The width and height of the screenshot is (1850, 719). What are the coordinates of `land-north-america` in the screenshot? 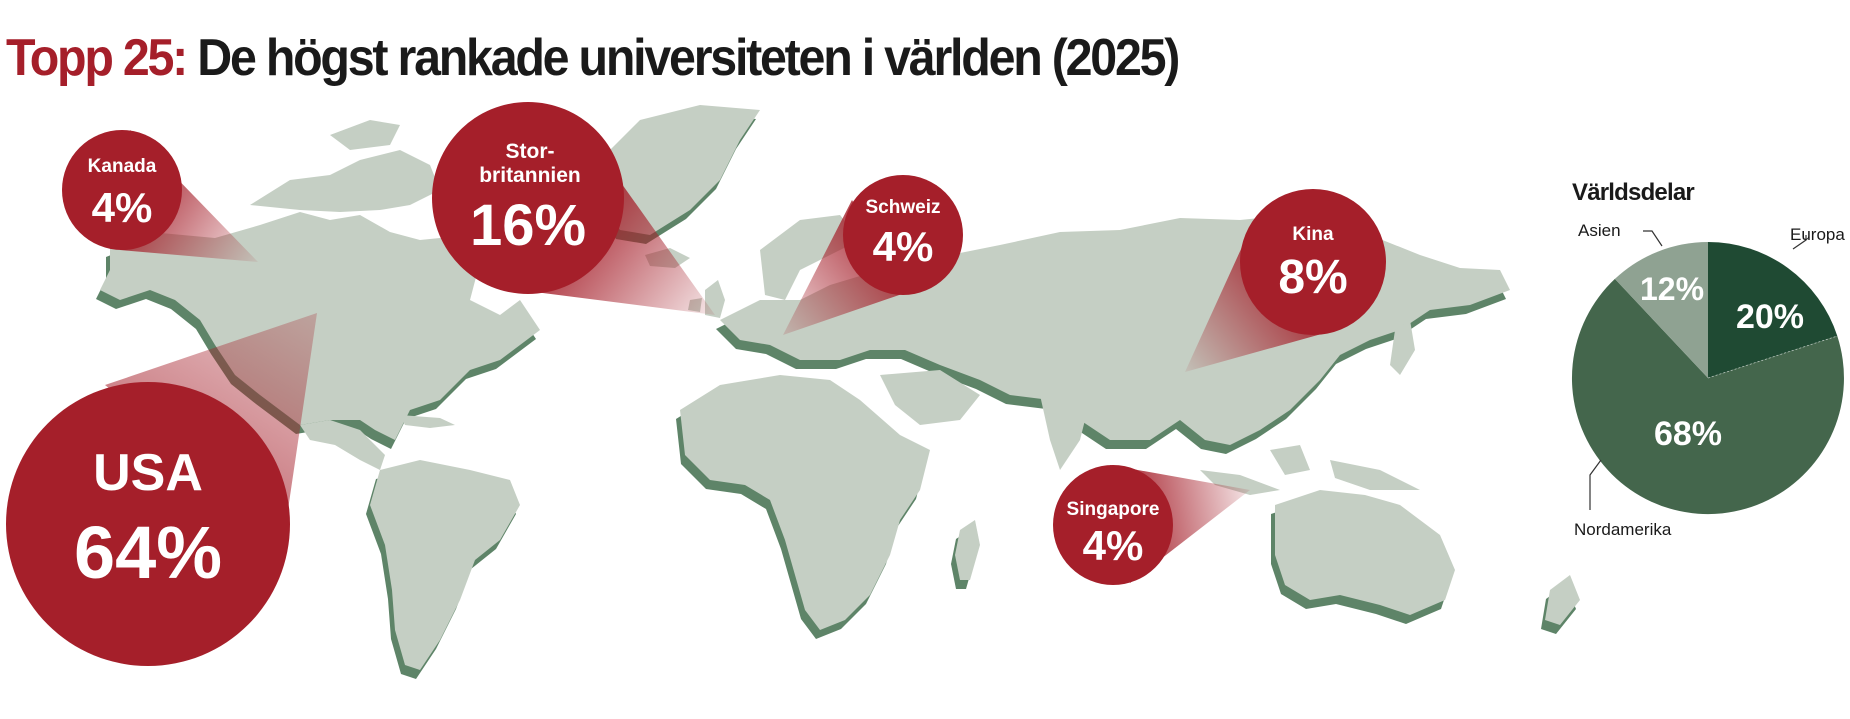 It's located at (320, 326).